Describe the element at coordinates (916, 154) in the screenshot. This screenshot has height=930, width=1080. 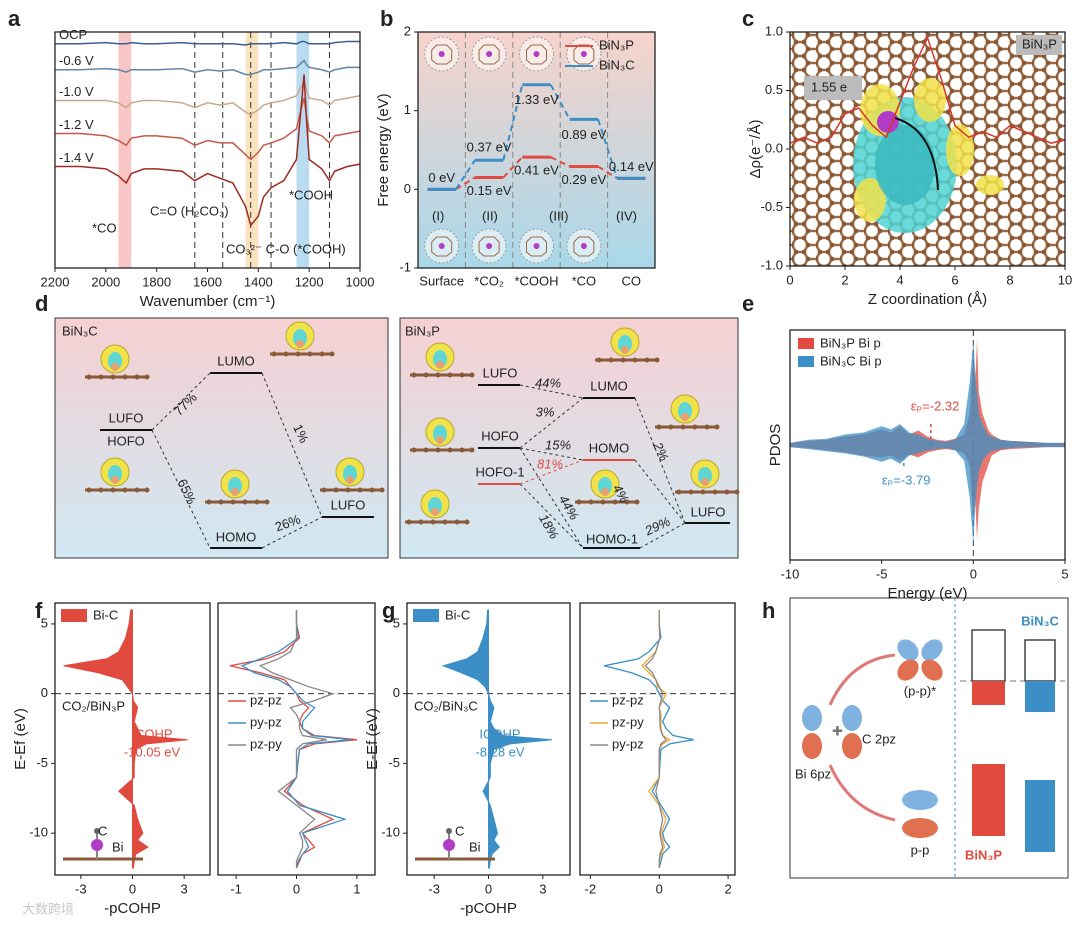
I see `arrow` at that location.